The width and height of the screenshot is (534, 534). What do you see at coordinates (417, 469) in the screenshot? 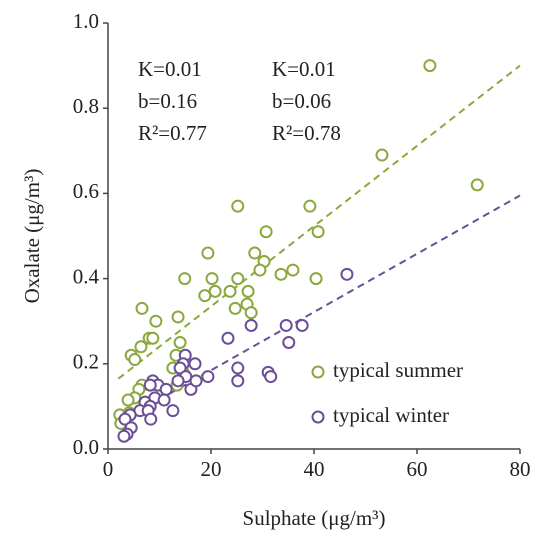
I see `x-tick-label: 60` at bounding box center [417, 469].